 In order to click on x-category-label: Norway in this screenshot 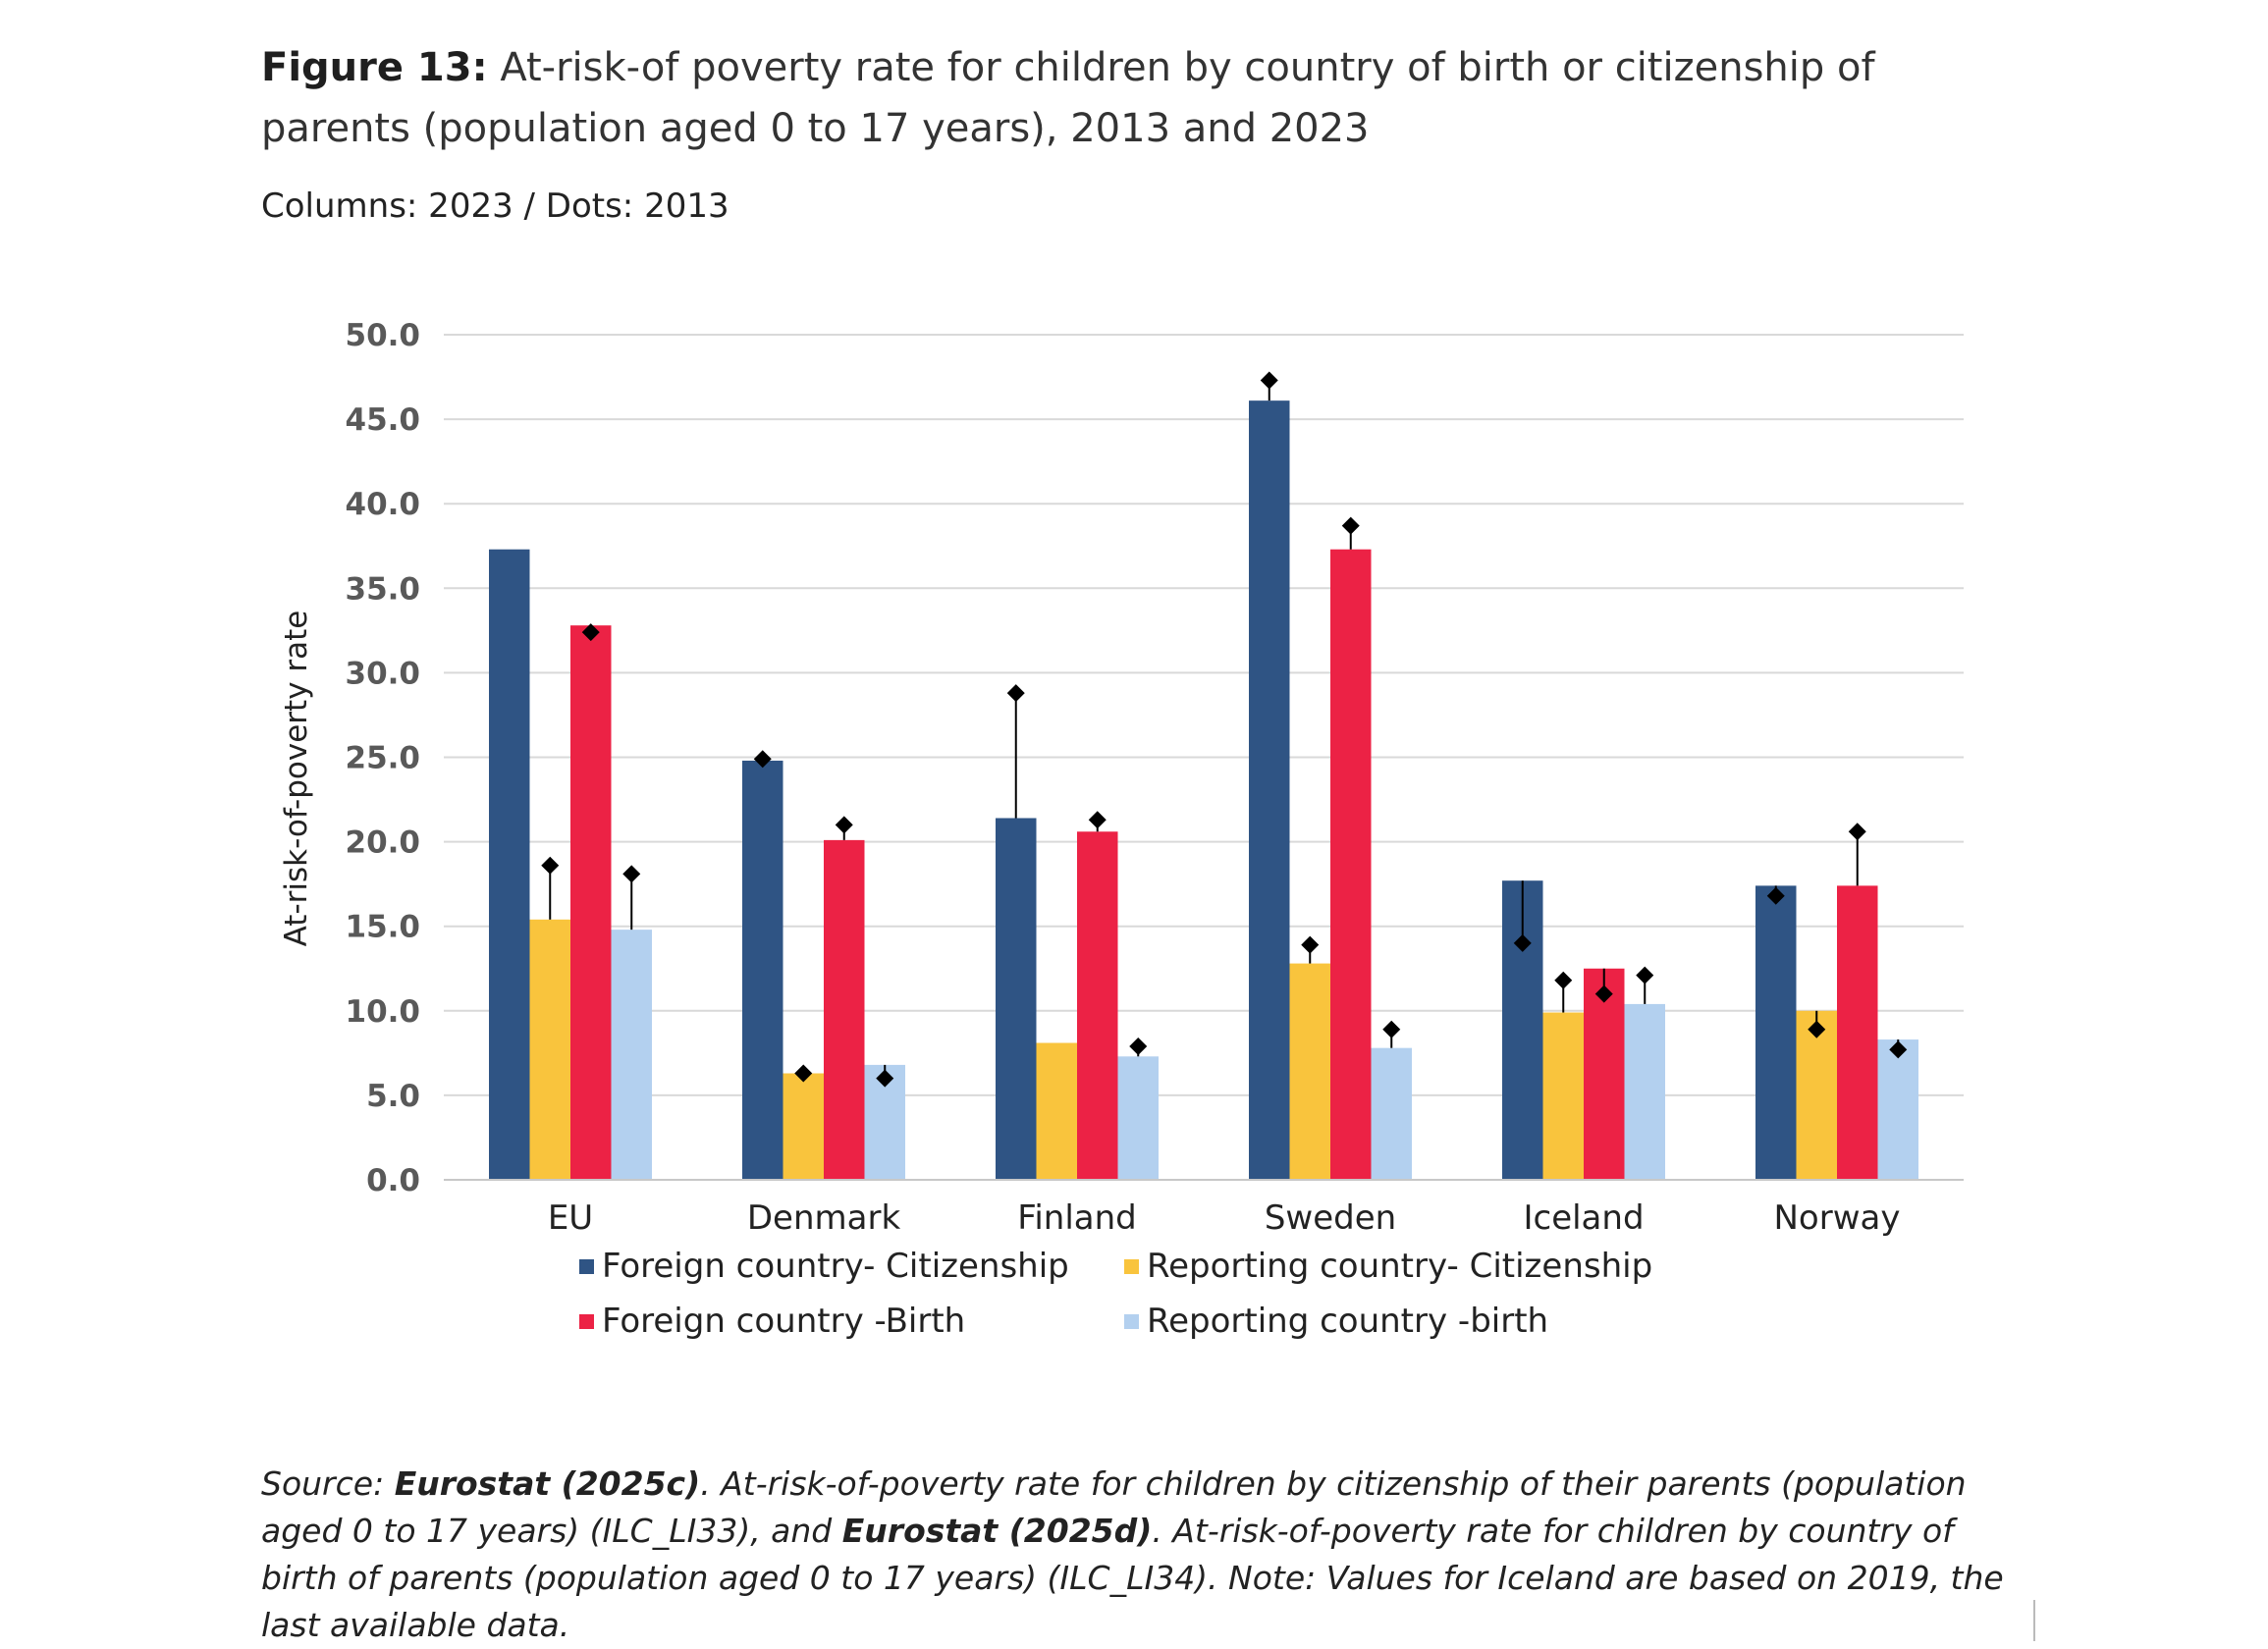, I will do `click(1837, 1218)`.